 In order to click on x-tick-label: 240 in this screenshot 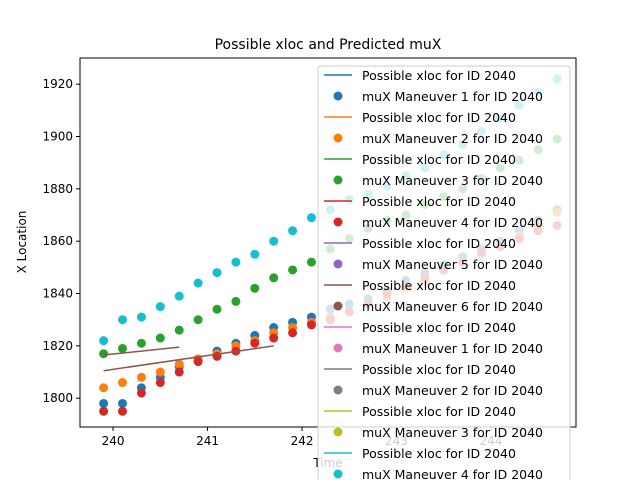, I will do `click(113, 441)`.